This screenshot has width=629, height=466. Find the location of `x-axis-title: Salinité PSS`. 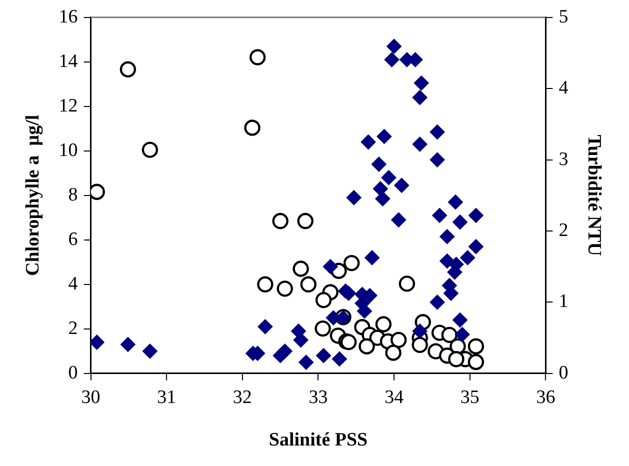

x-axis-title: Salinité PSS is located at coordinates (318, 440).